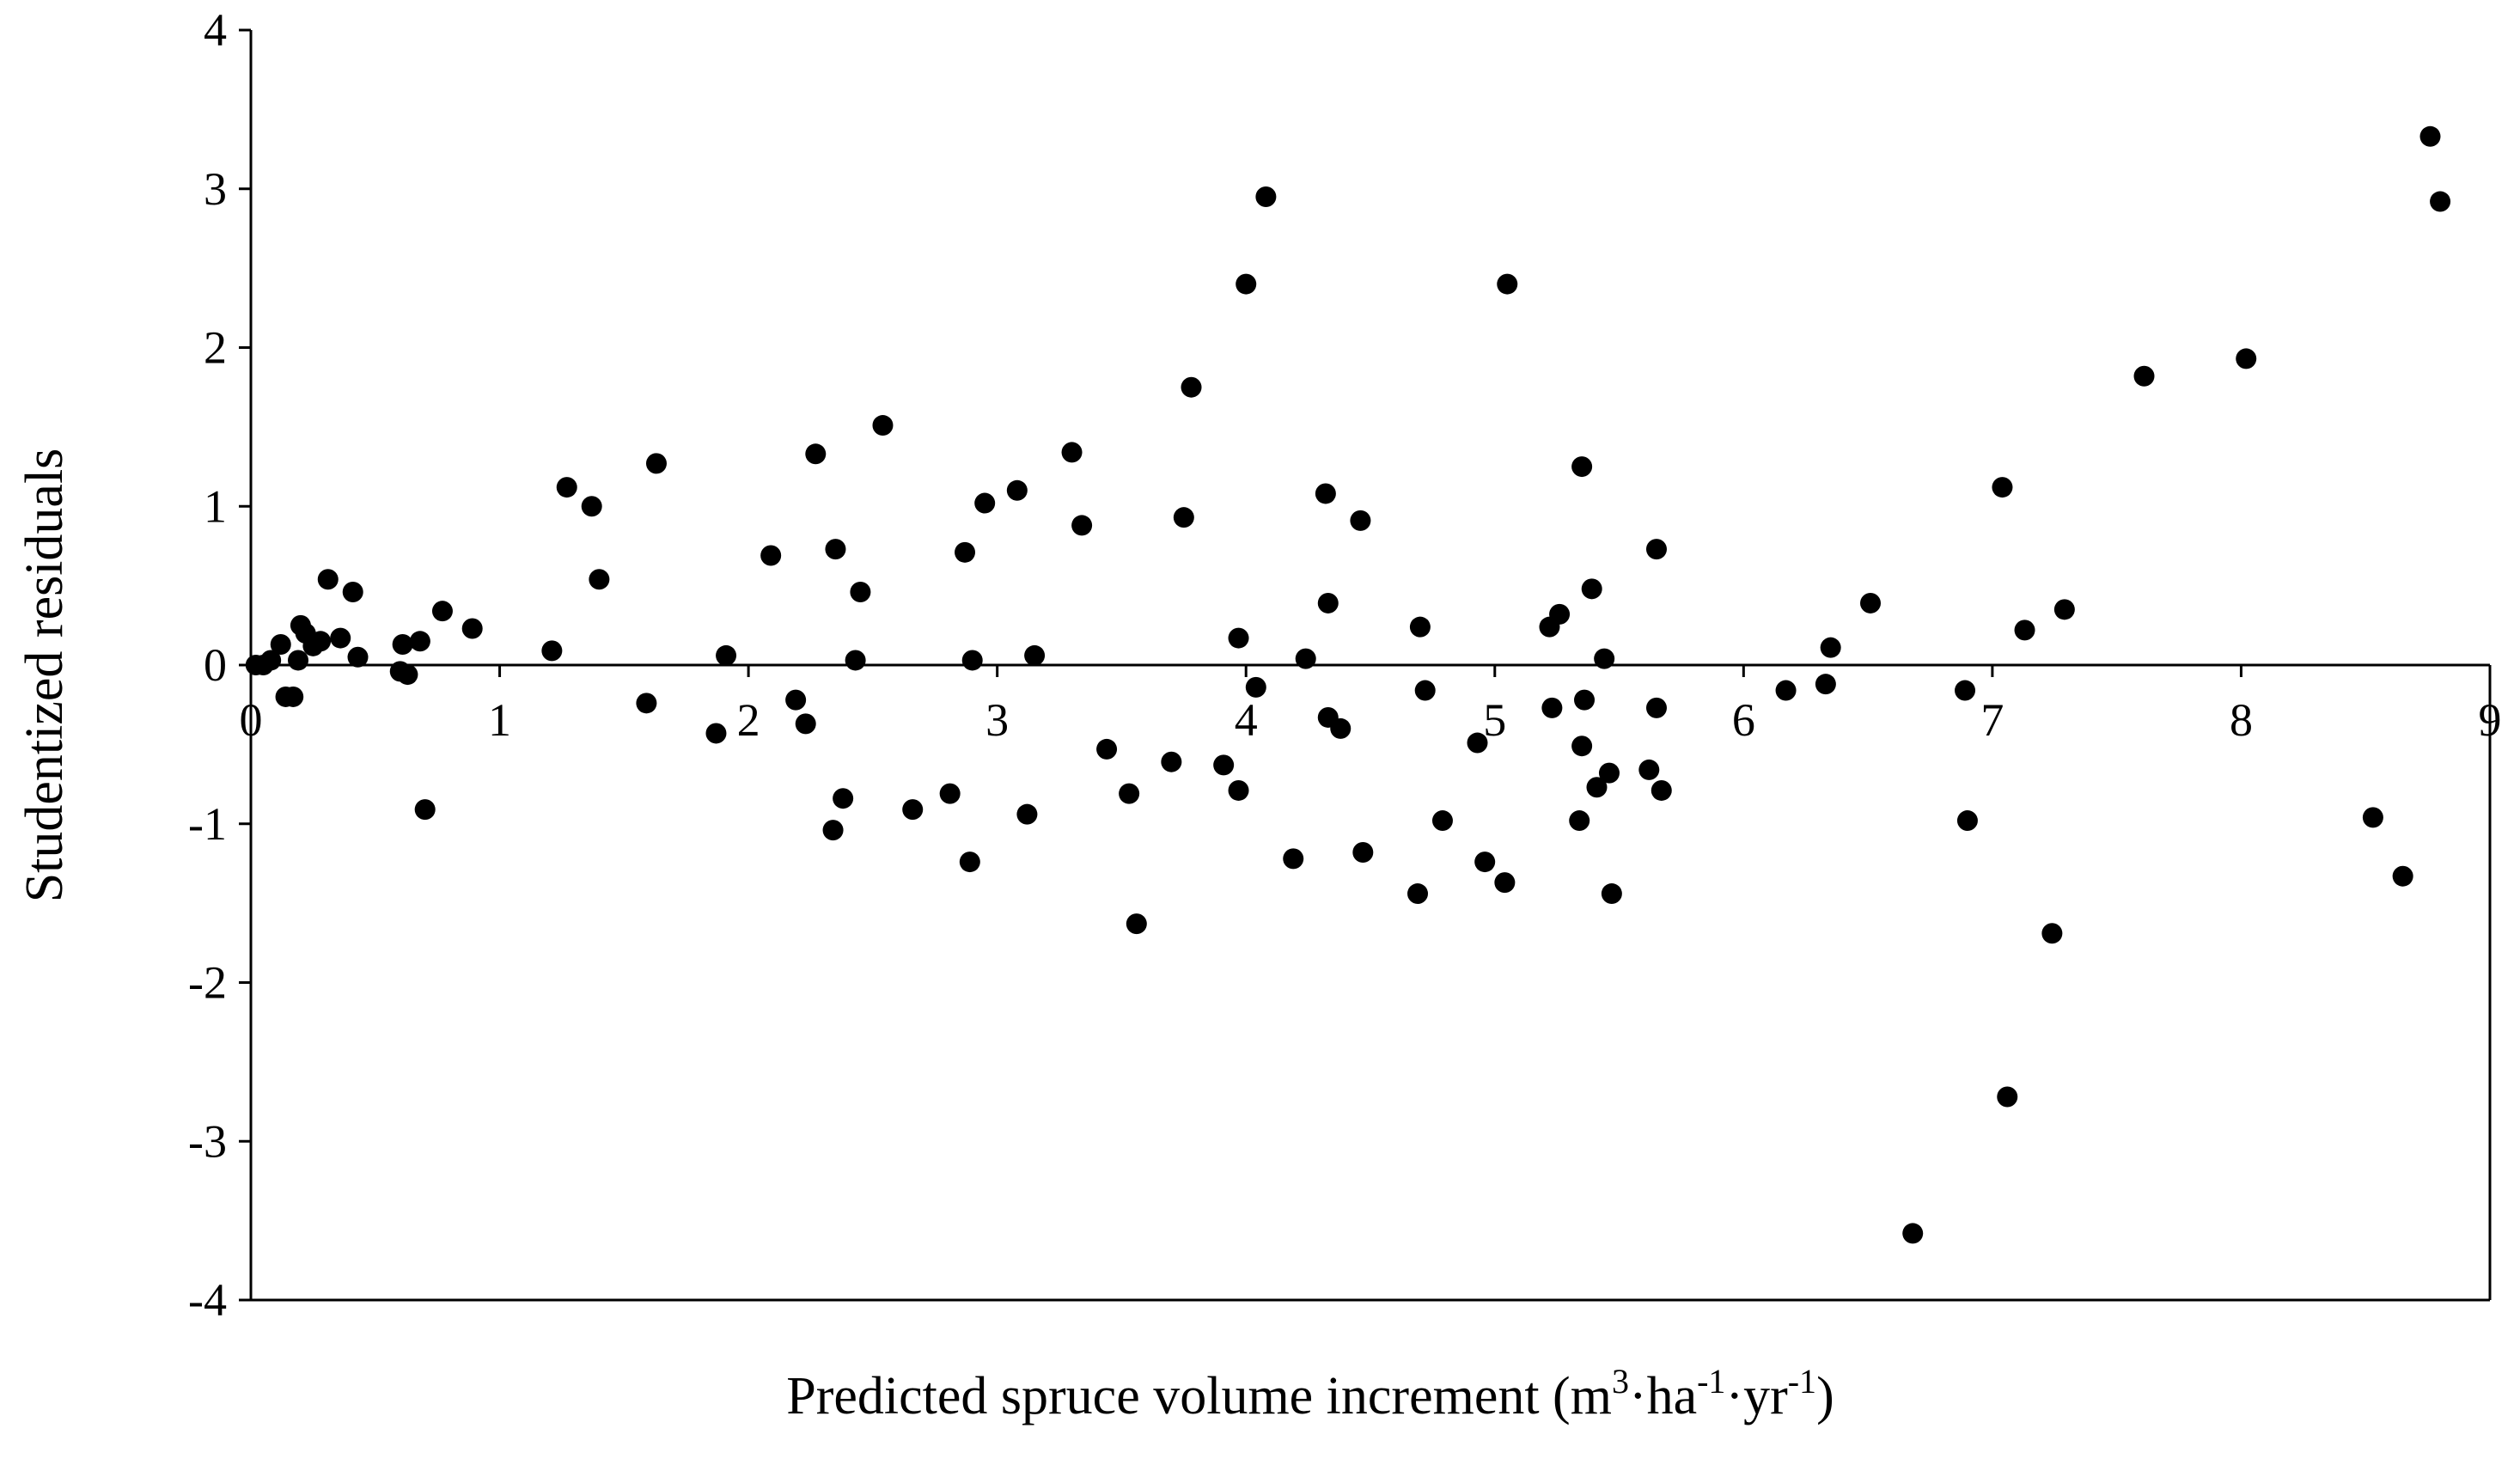  What do you see at coordinates (215, 348) in the screenshot?
I see `y-tick-label: 2` at bounding box center [215, 348].